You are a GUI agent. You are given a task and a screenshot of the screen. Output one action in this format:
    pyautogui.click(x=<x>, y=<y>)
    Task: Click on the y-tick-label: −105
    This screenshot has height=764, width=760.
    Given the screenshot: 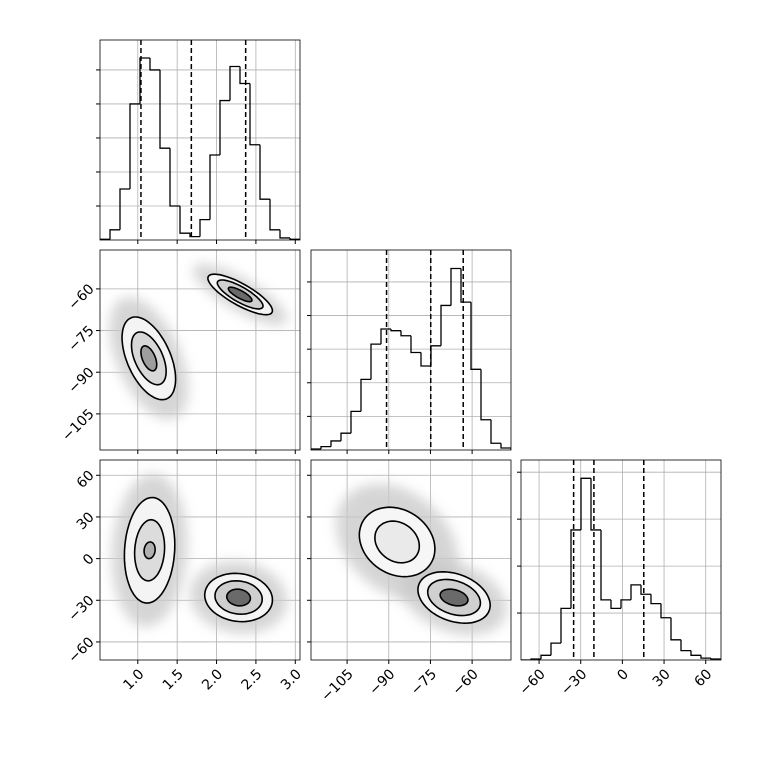 What is the action you would take?
    pyautogui.click(x=78, y=425)
    